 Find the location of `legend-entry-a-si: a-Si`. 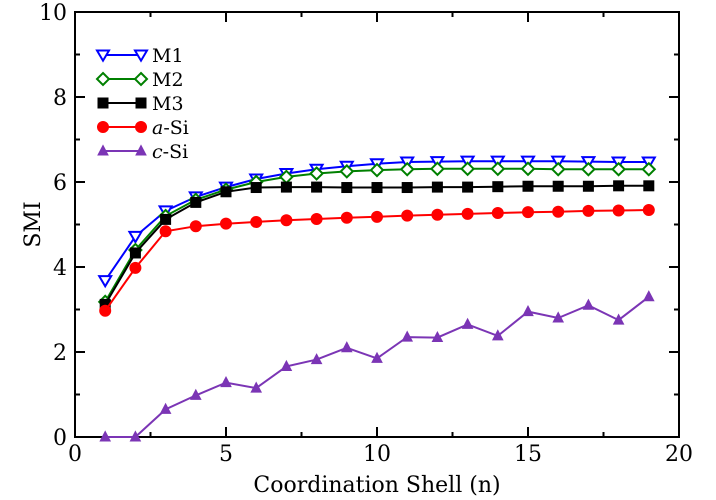

legend-entry-a-si: a-Si is located at coordinates (143, 128).